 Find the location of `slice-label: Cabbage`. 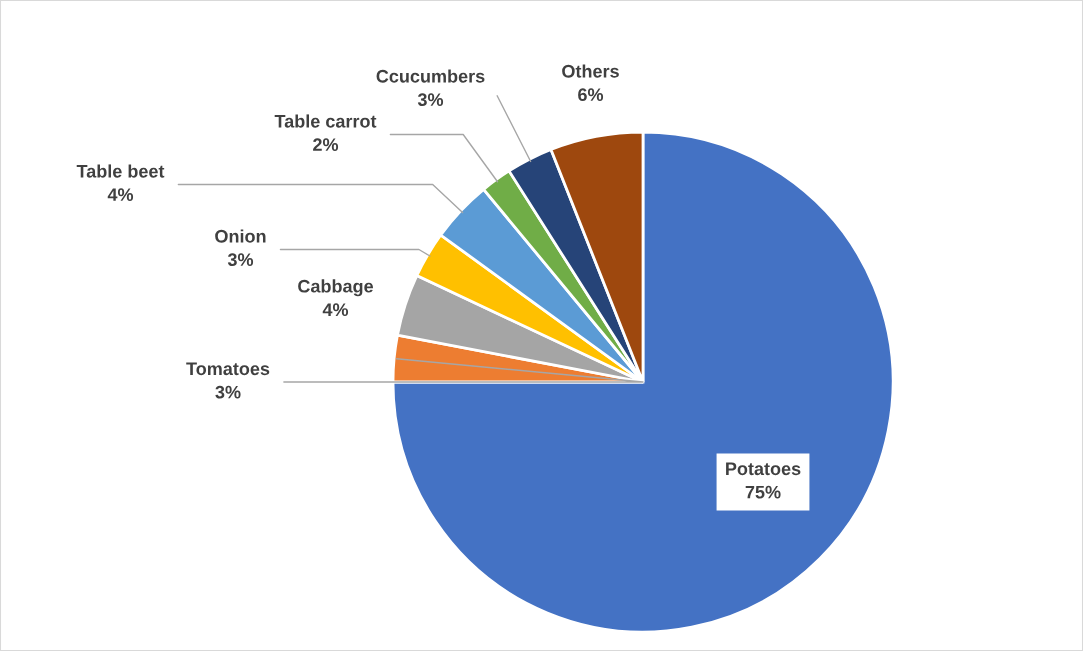

slice-label: Cabbage is located at coordinates (336, 288).